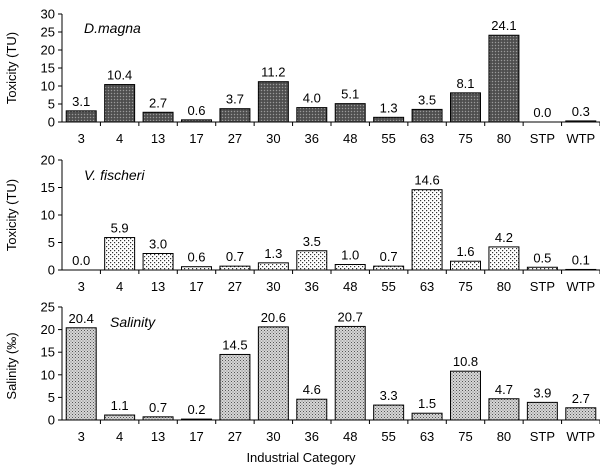  I want to click on value-label: 20.7, so click(350, 316).